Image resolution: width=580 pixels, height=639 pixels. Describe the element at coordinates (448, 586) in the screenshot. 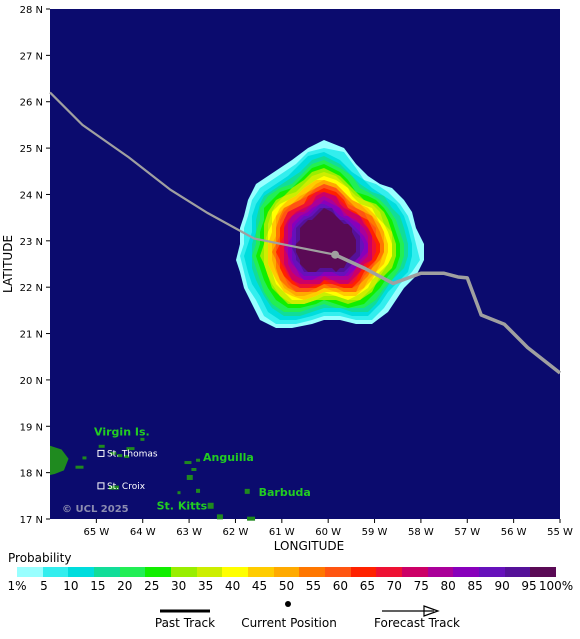

I see `scale-label: 80` at that location.